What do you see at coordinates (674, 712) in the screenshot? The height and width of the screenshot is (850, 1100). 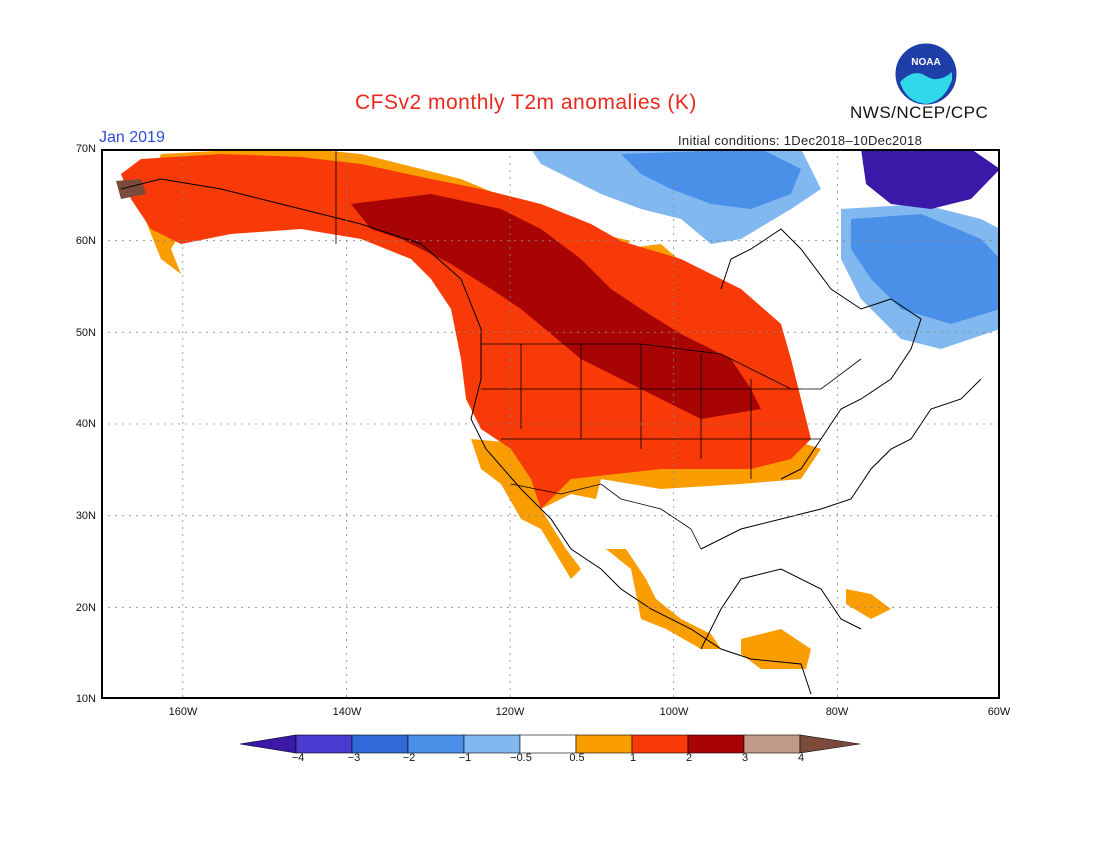 I see `lon-label-100w: 100W` at bounding box center [674, 712].